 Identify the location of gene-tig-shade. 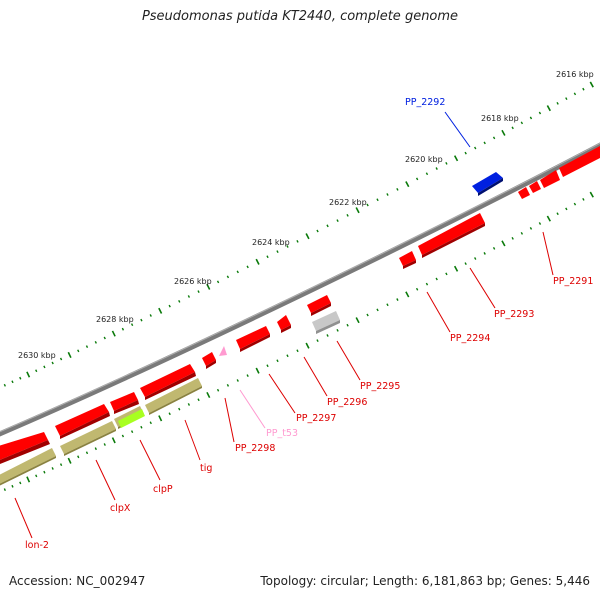
(170, 386).